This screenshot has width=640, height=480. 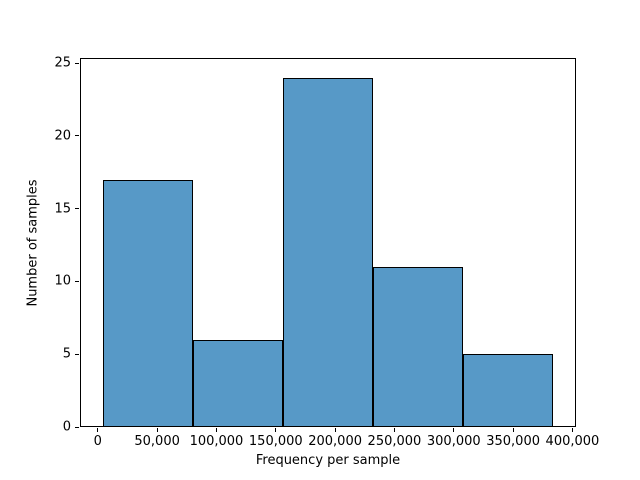 I want to click on x-tick-label: 300,000, so click(x=453, y=441).